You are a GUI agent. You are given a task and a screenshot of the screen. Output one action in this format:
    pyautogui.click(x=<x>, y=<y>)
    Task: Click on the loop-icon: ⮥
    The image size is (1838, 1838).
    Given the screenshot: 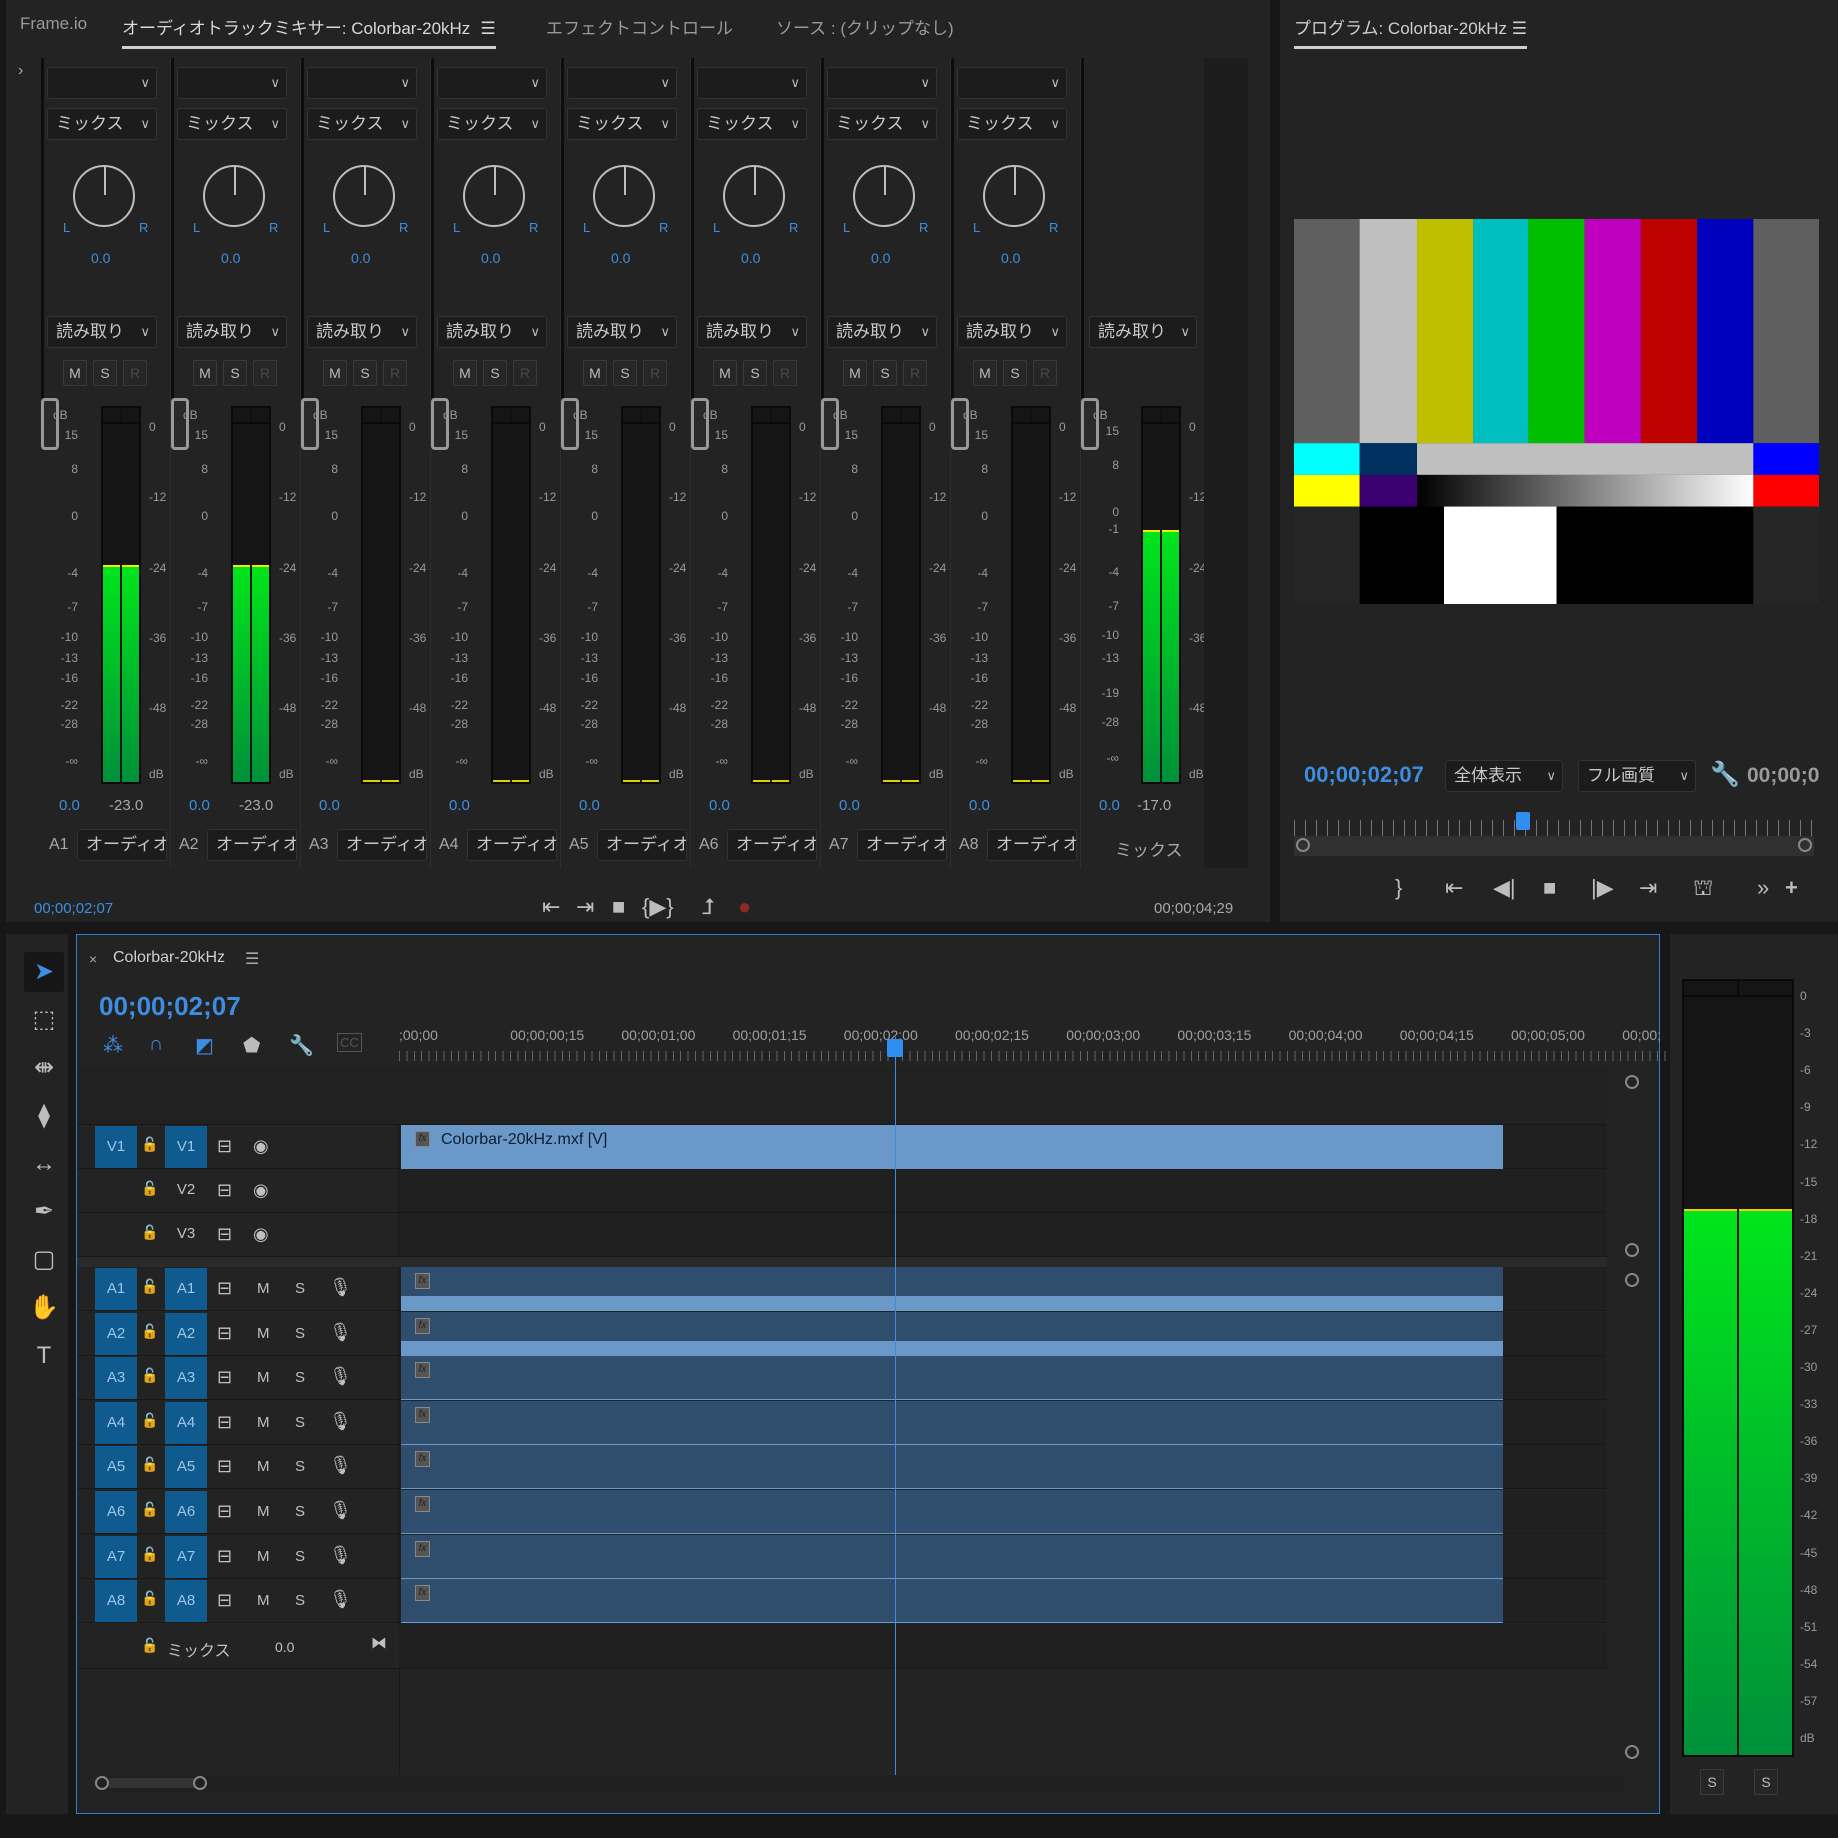 What is the action you would take?
    pyautogui.click(x=708, y=906)
    